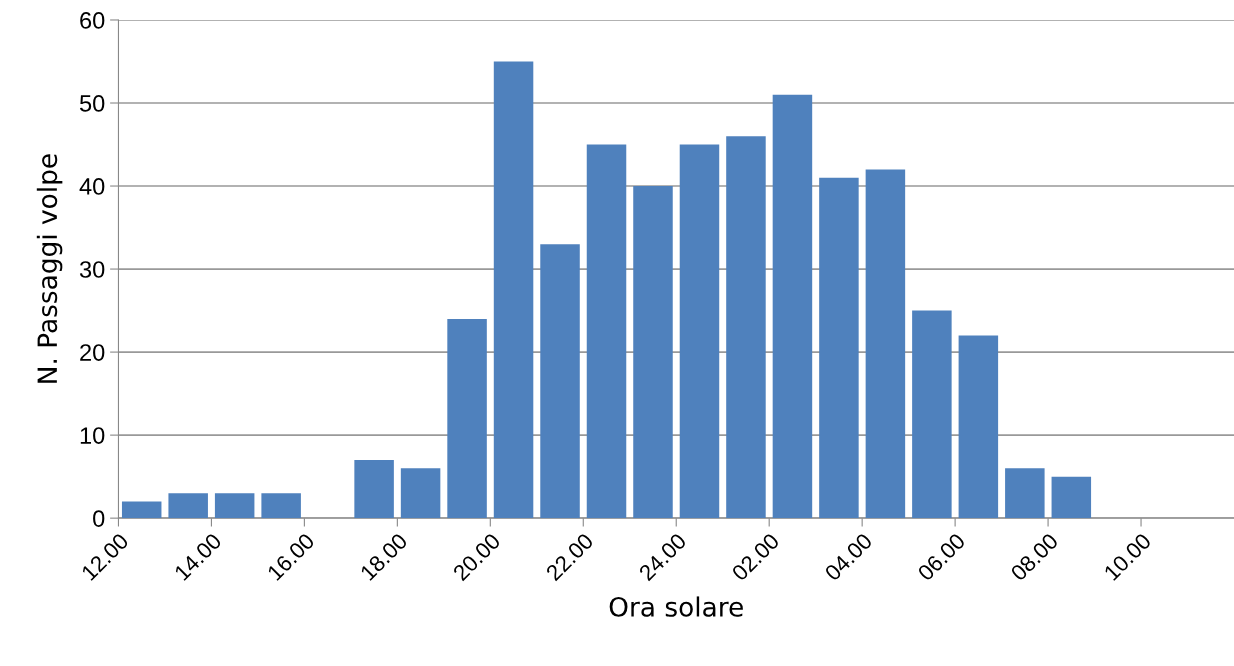  I want to click on x-axis-title: Ora solare, so click(676, 606).